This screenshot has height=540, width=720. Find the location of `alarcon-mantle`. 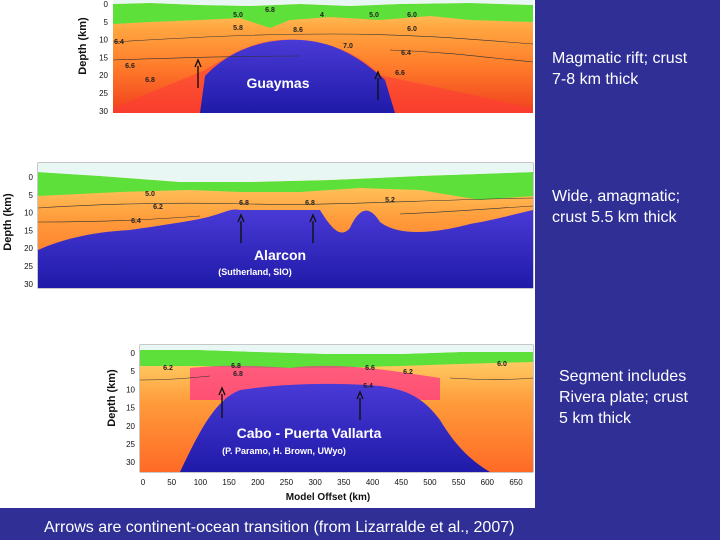

alarcon-mantle is located at coordinates (285, 248).